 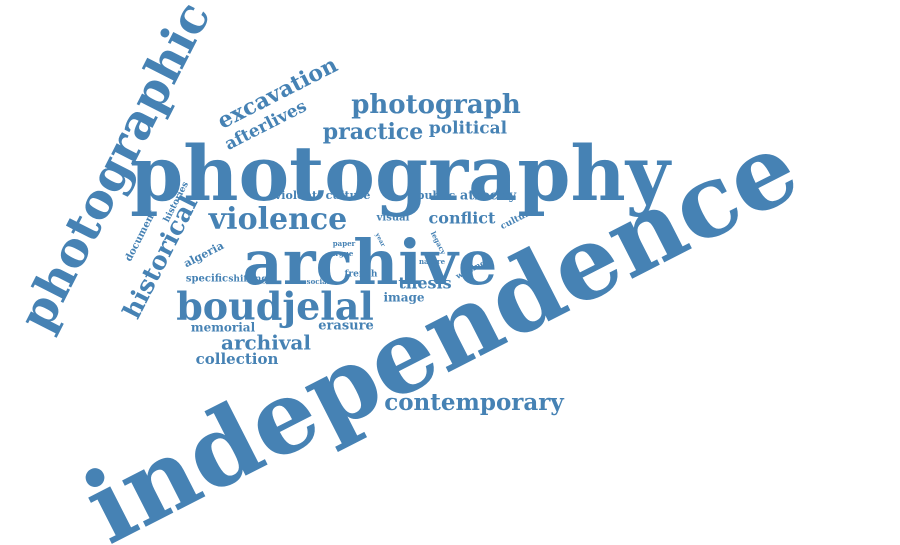 What do you see at coordinates (278, 219) in the screenshot?
I see `word-violence: violence` at bounding box center [278, 219].